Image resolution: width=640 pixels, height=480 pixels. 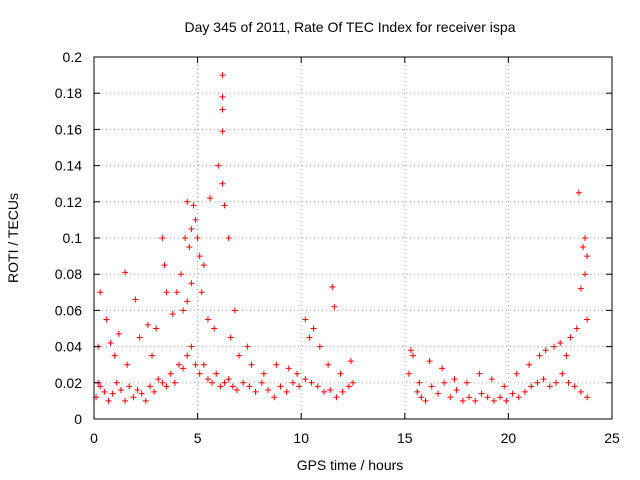 What do you see at coordinates (509, 438) in the screenshot?
I see `x-tick-label: 20` at bounding box center [509, 438].